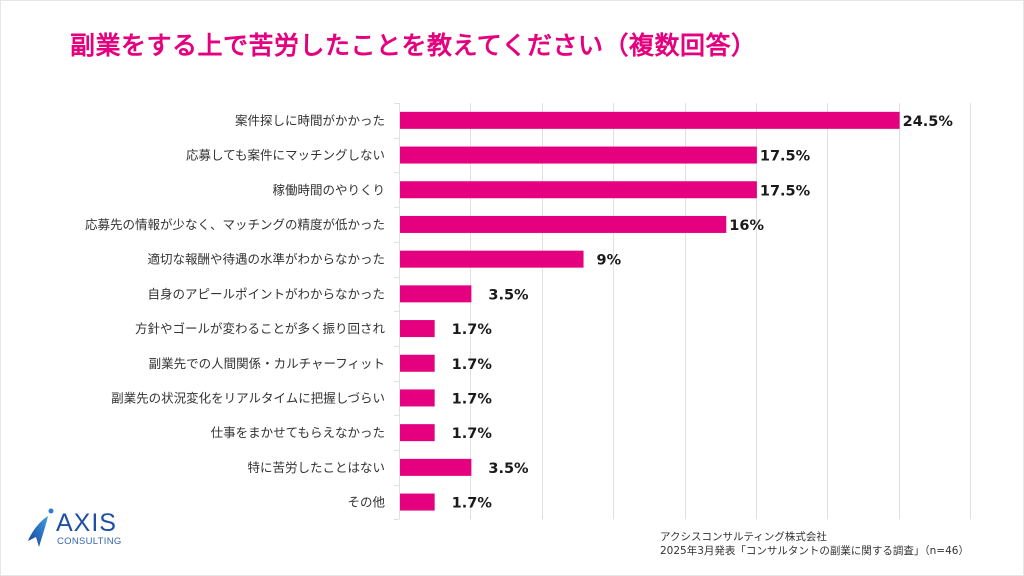 Image resolution: width=1024 pixels, height=576 pixels. Describe the element at coordinates (248, 397) in the screenshot. I see `category-label: 副業先の状況変化をリアルタイムに把握しづらい` at that location.